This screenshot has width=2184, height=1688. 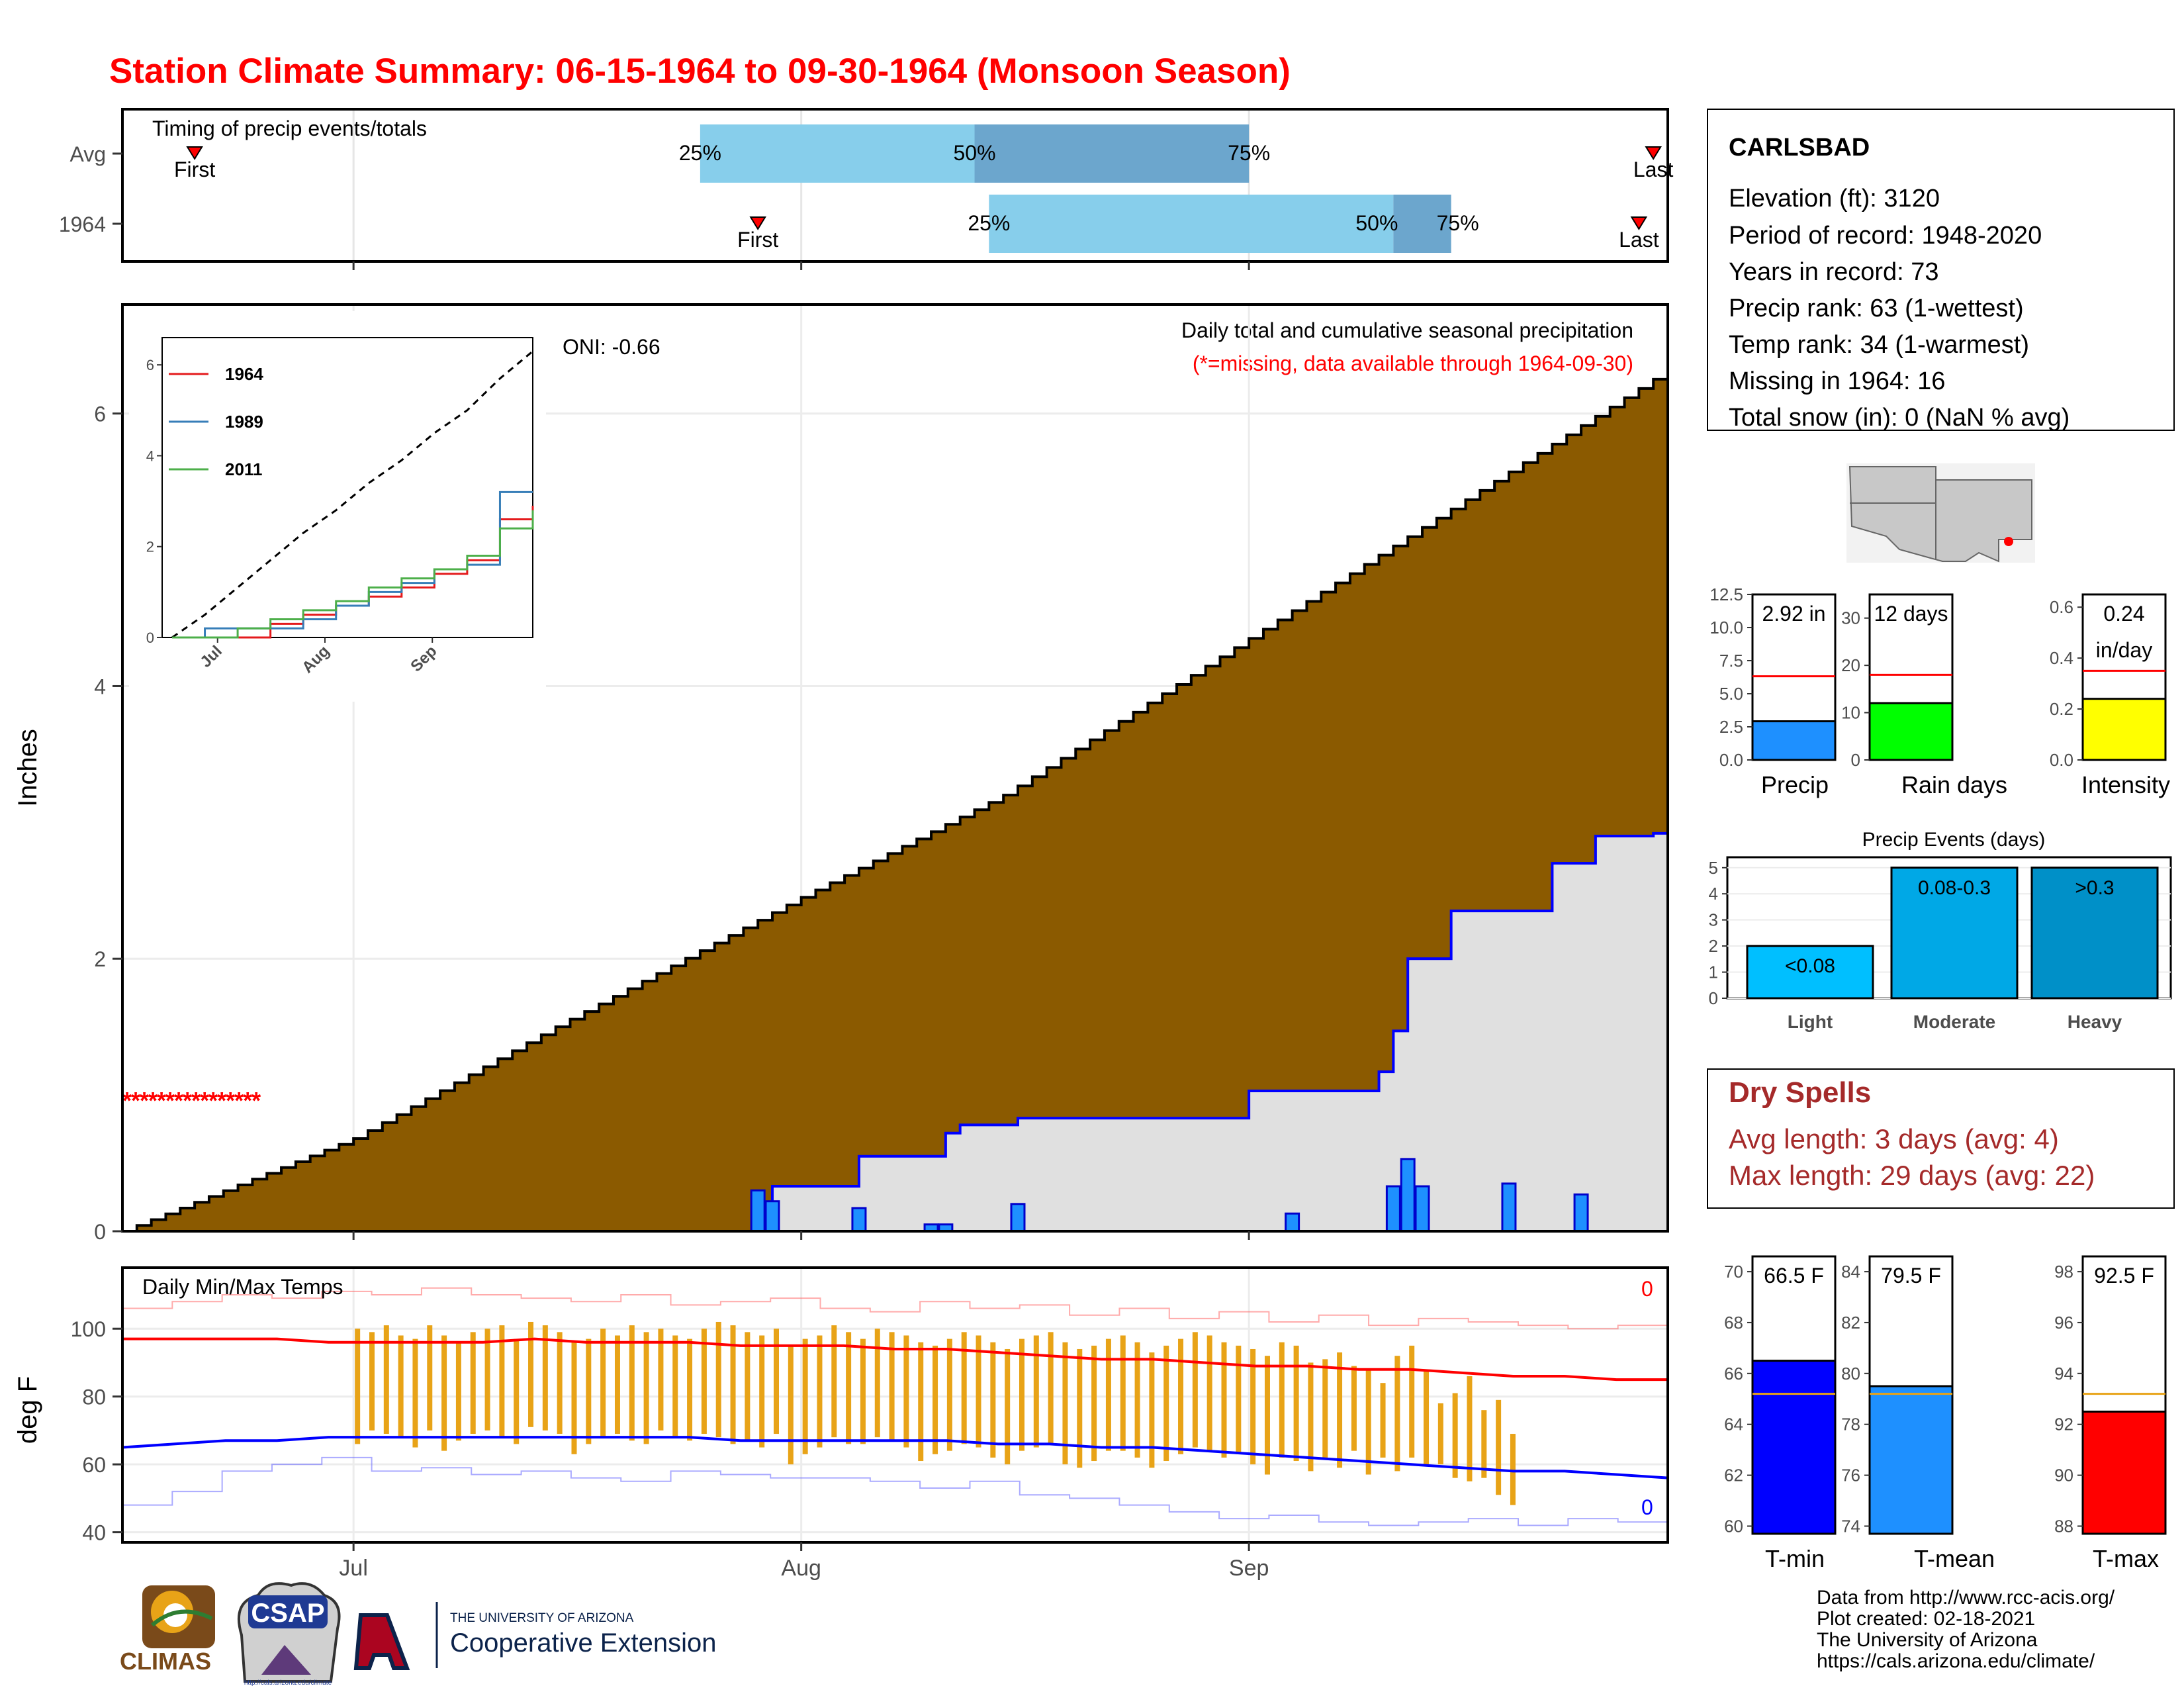 I want to click on missing-marker: ****************, so click(x=192, y=1100).